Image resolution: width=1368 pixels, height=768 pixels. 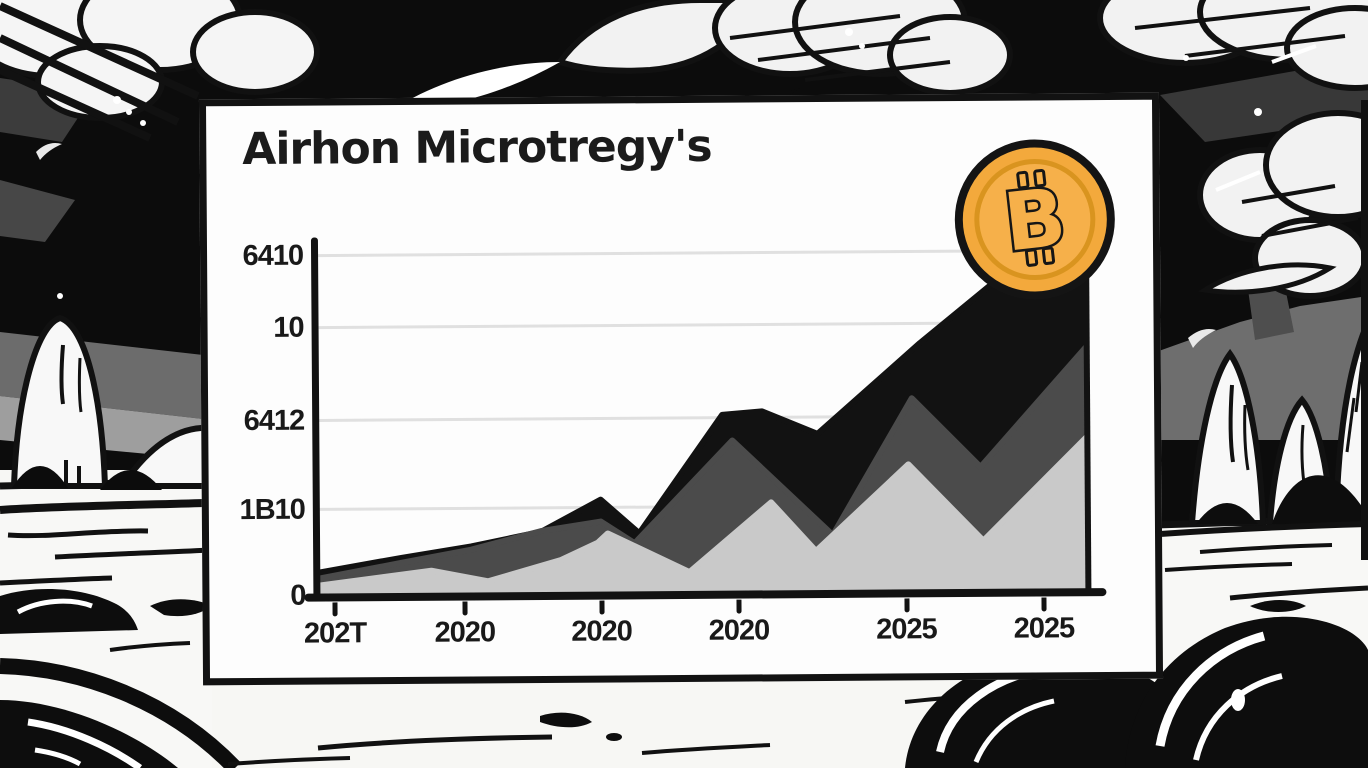 I want to click on bitcoin-symbol: B, so click(x=1035, y=220).